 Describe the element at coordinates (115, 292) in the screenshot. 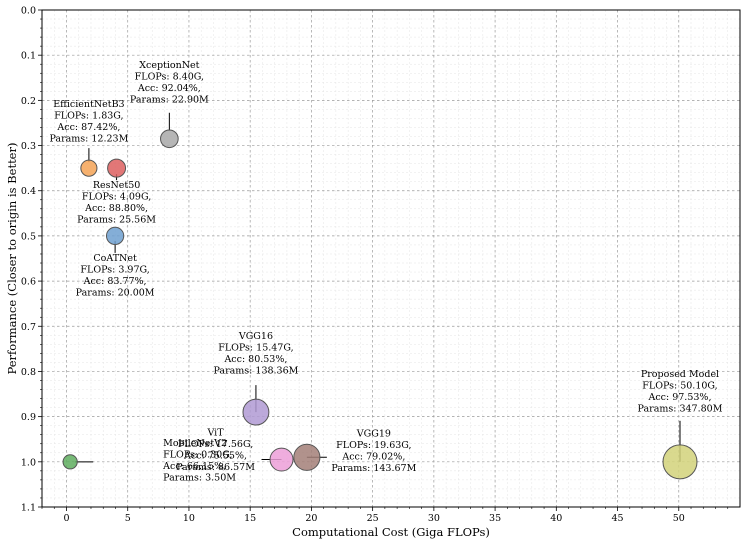

I see `annotation-line: Params: 20.00M` at that location.